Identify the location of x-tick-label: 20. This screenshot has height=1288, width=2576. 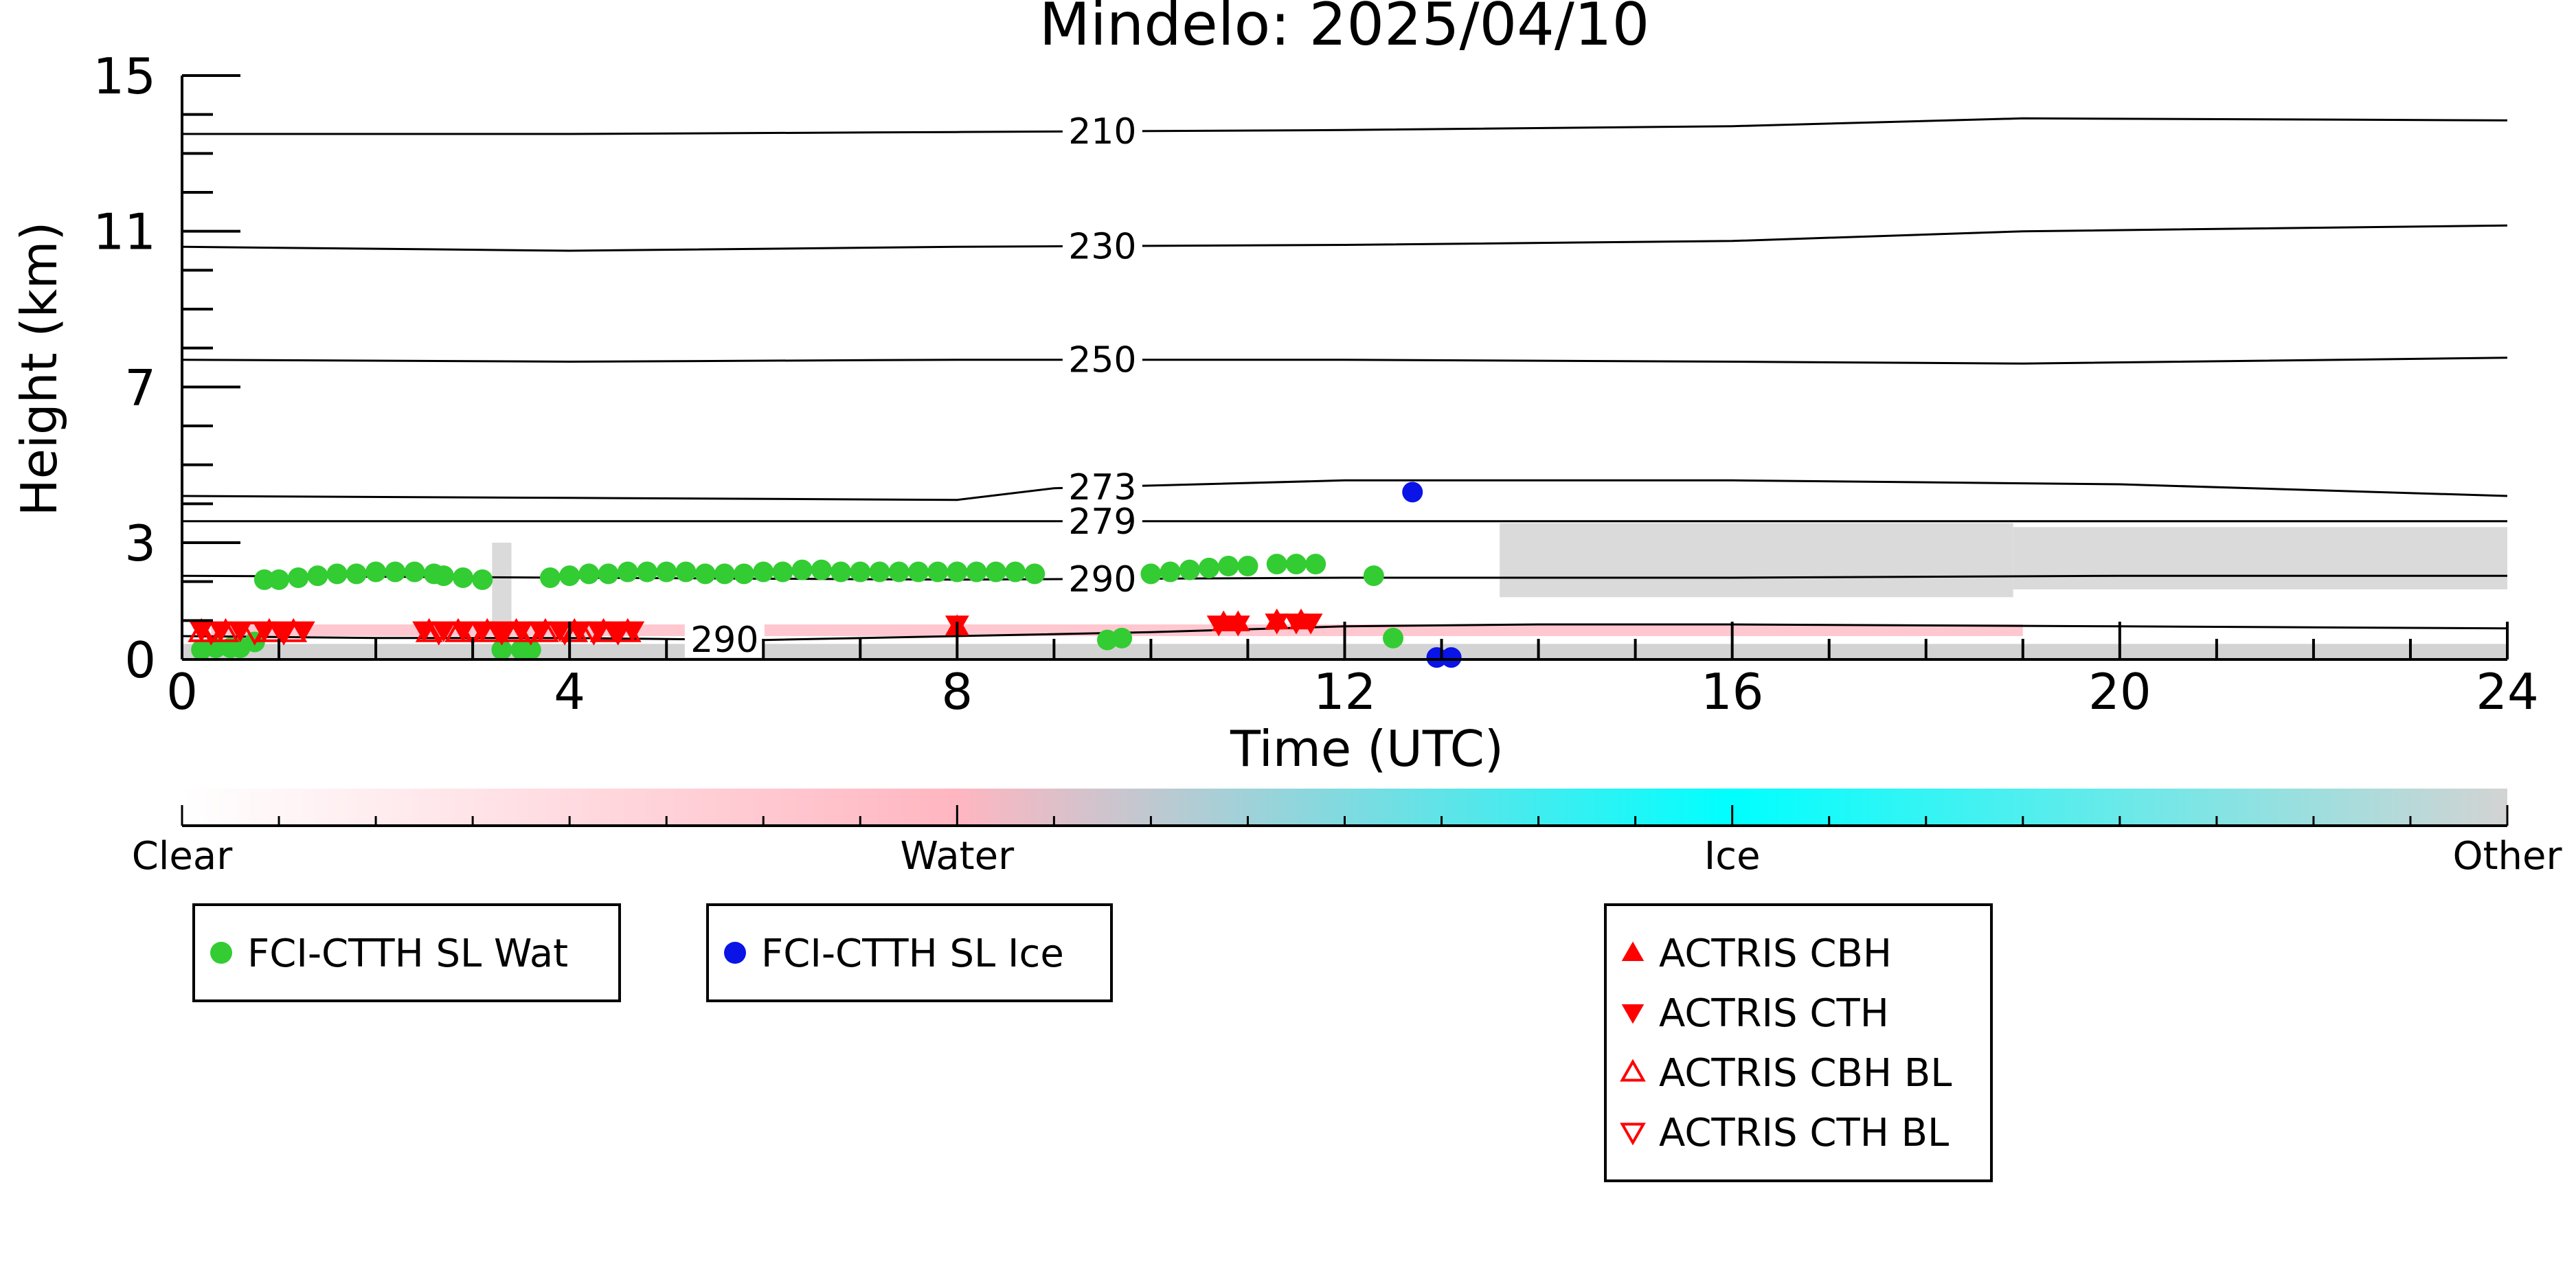
(2119, 692).